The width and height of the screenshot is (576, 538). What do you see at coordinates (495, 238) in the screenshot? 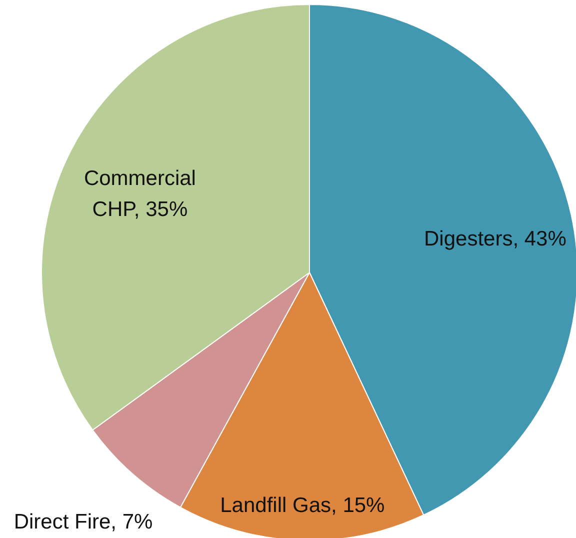
I see `slice-label: Digesters, 43%` at bounding box center [495, 238].